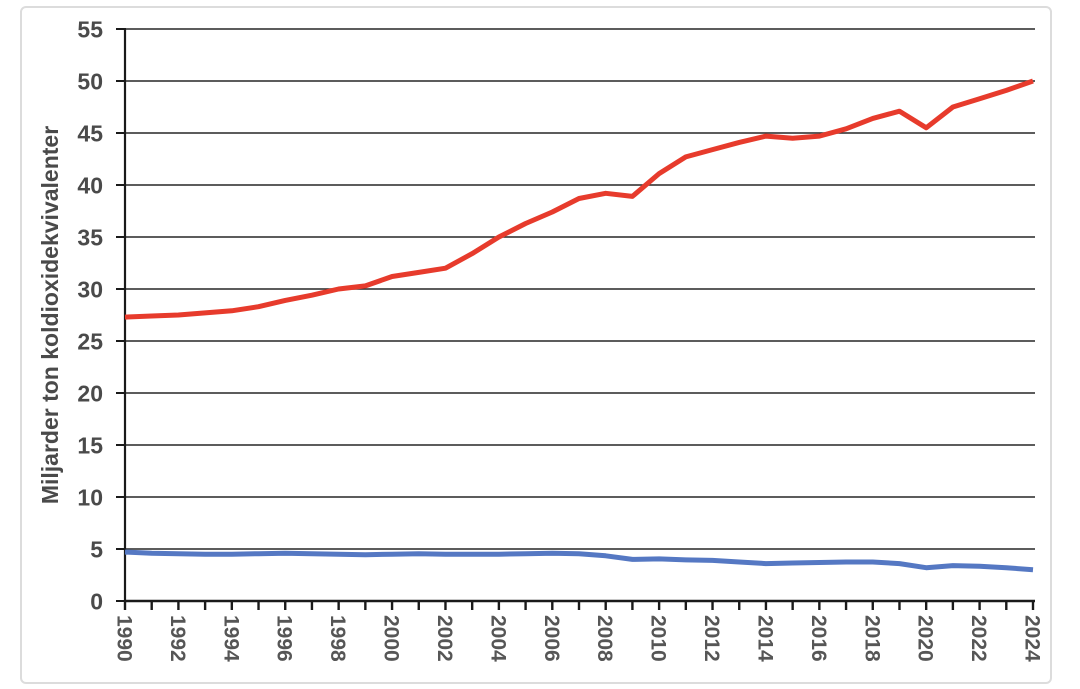 The image size is (1080, 689). Describe the element at coordinates (90, 446) in the screenshot. I see `y-tick-label: 15` at that location.